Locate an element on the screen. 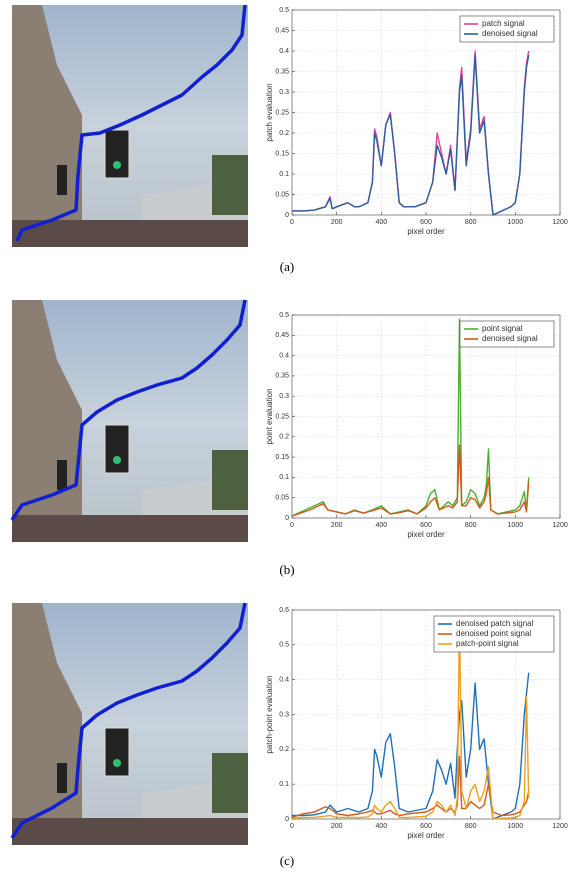 Image resolution: width=574 pixels, height=884 pixels. caption: (b) is located at coordinates (286, 569).